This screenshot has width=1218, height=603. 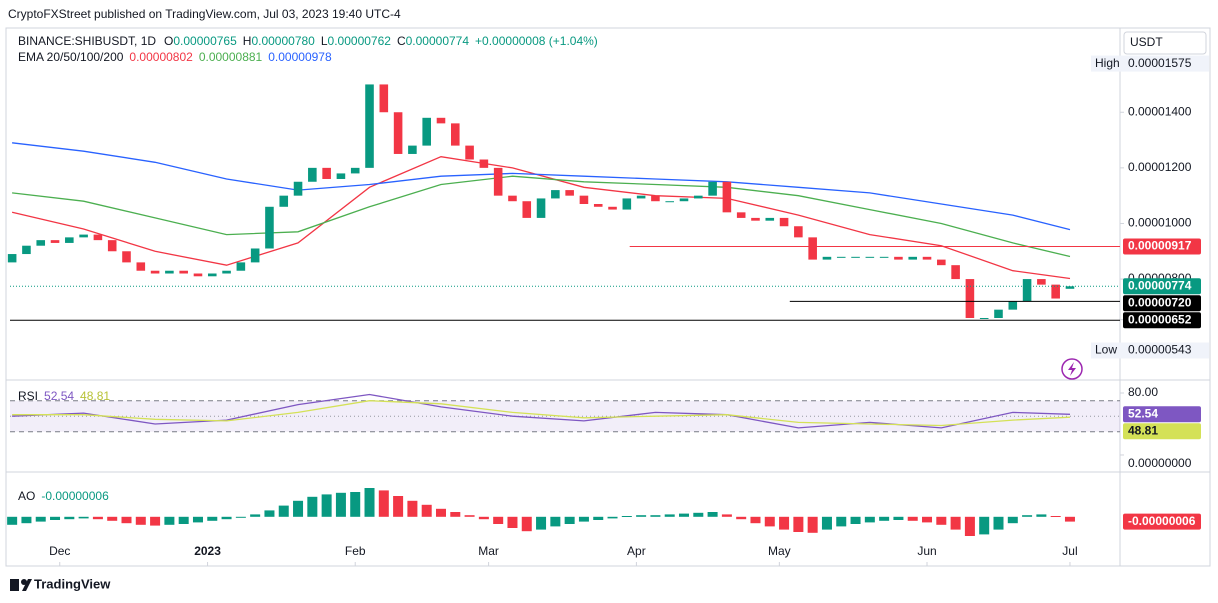 I want to click on price-tag-label: 0.00000720, so click(x=1160, y=302).